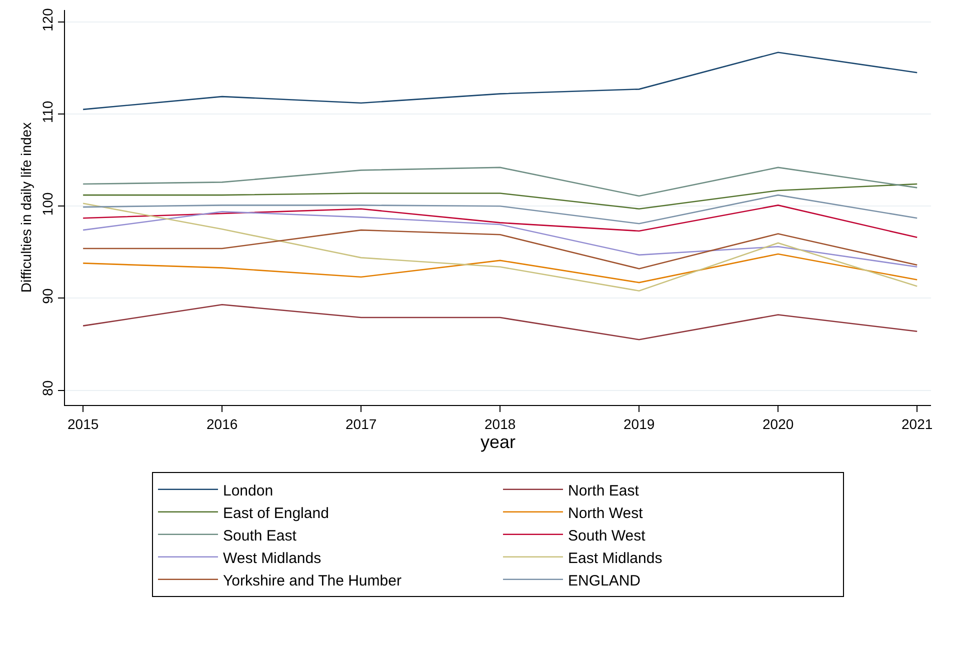  I want to click on legend-label: West Midlands, so click(272, 558).